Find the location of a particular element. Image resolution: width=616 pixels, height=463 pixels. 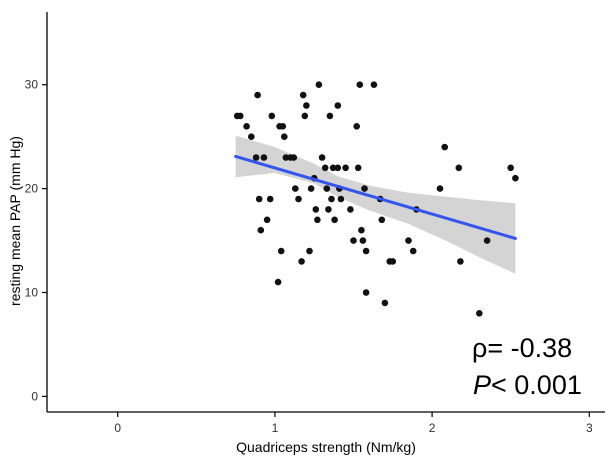

regression-line is located at coordinates (375, 197).